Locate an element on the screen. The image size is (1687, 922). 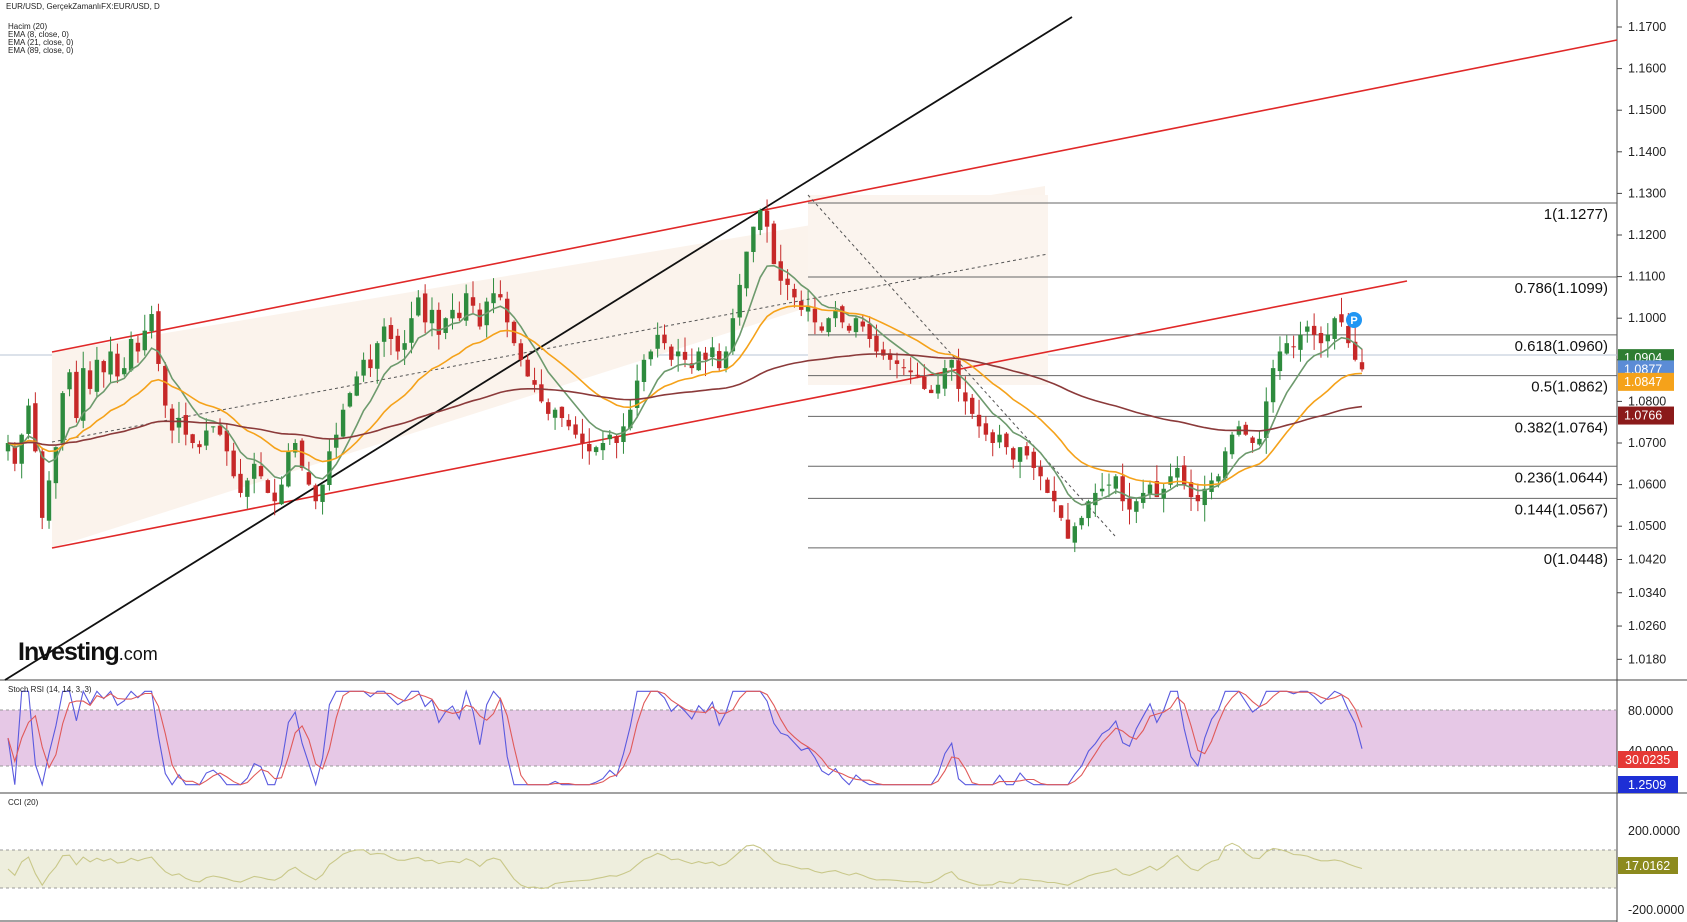
indicator-ema89: EMA (89, close, 0) is located at coordinates (41, 50).